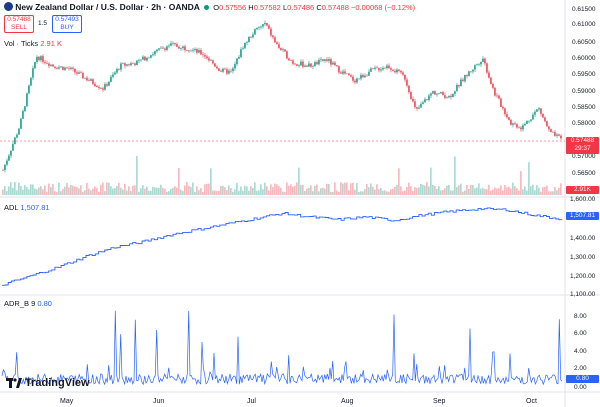 The image size is (600, 407). Describe the element at coordinates (580, 387) in the screenshot. I see `adr-tick: 0.00` at that location.